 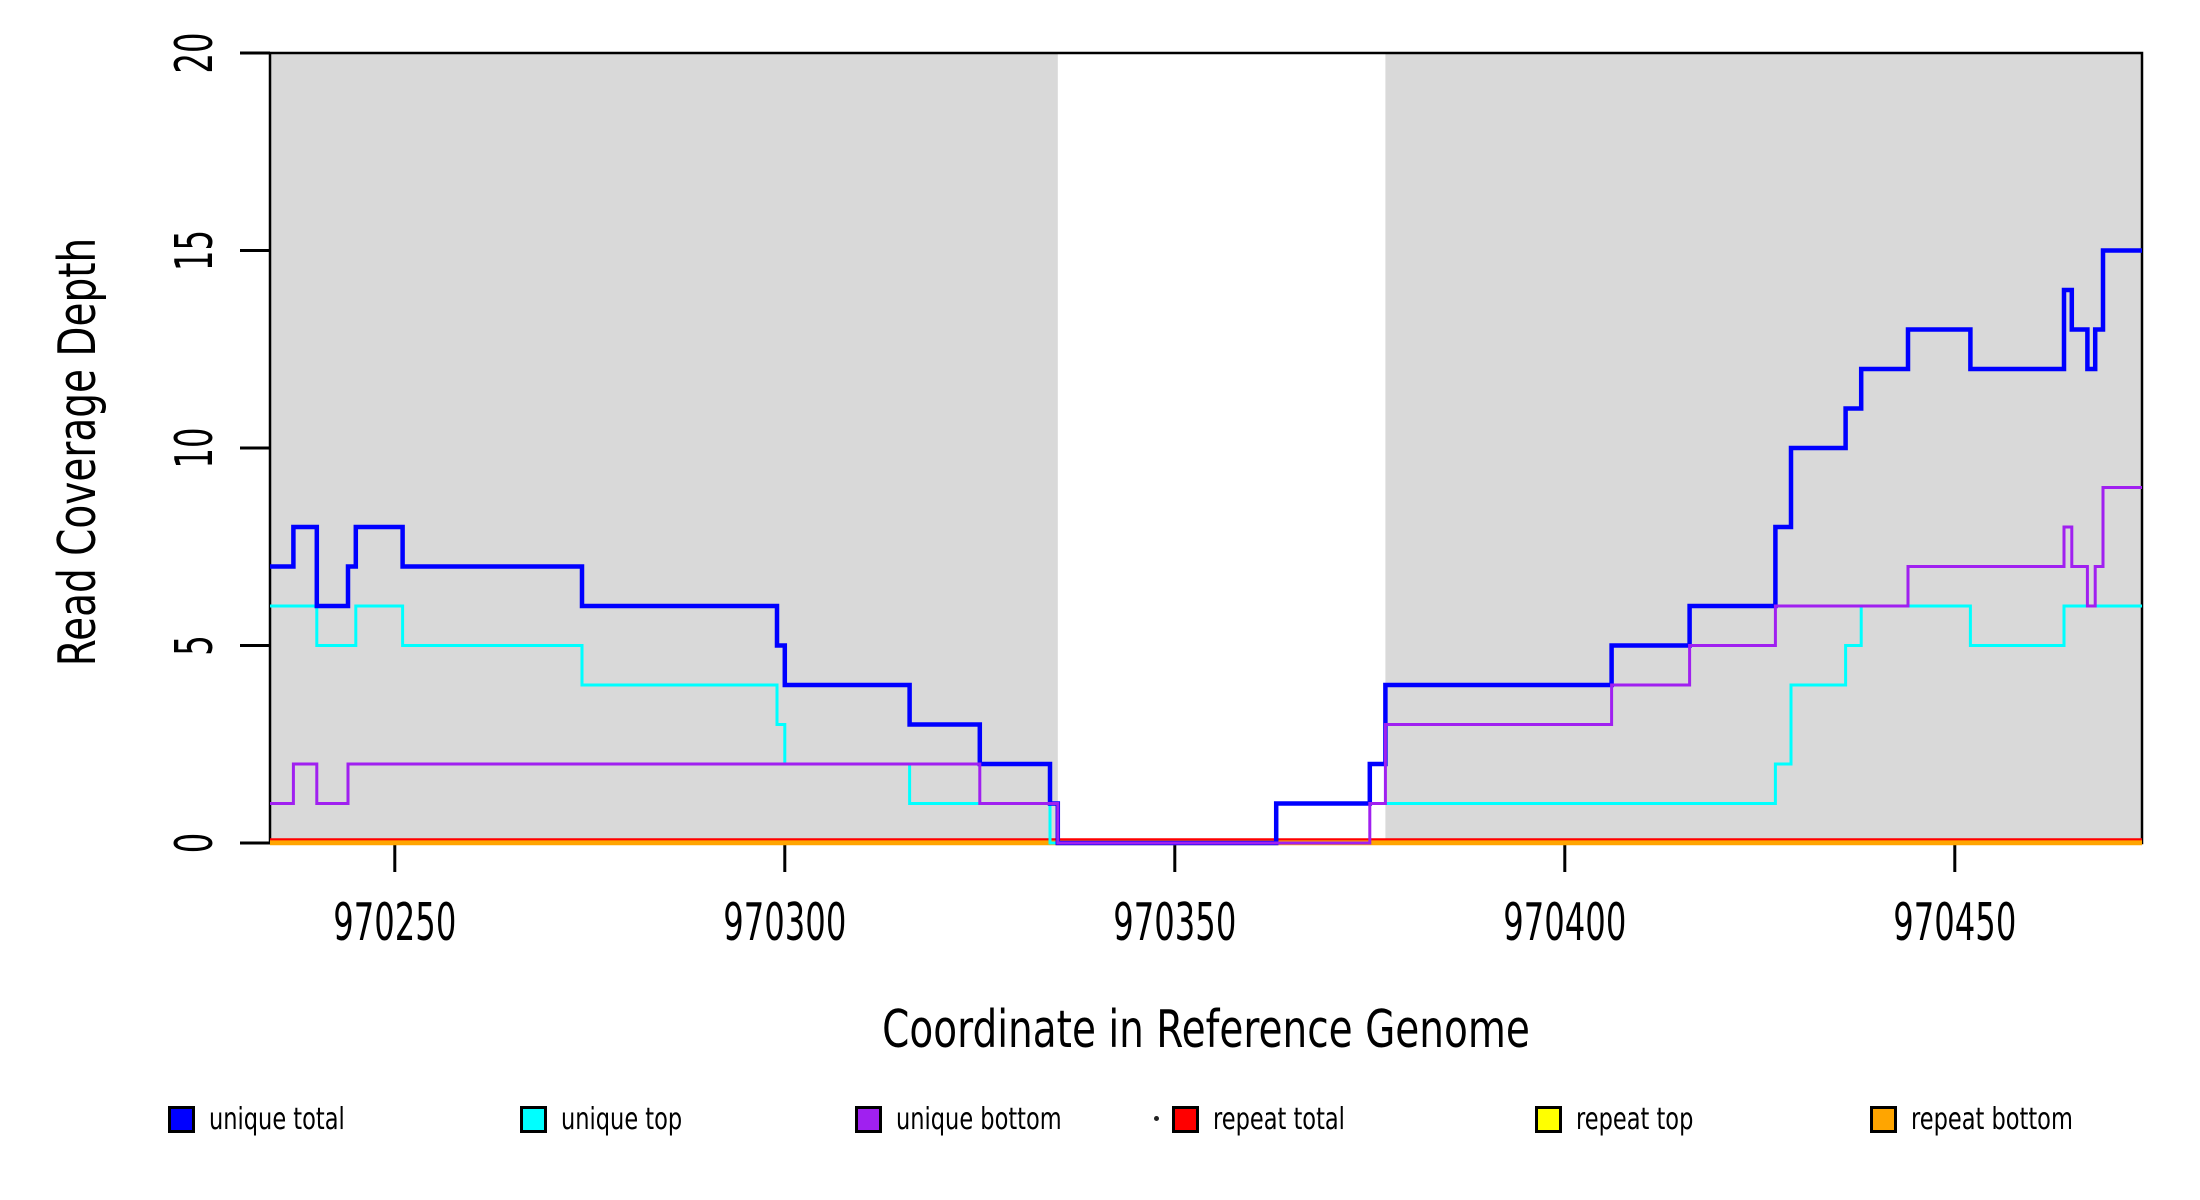 I want to click on x-tick-label: 970250, so click(x=394, y=923).